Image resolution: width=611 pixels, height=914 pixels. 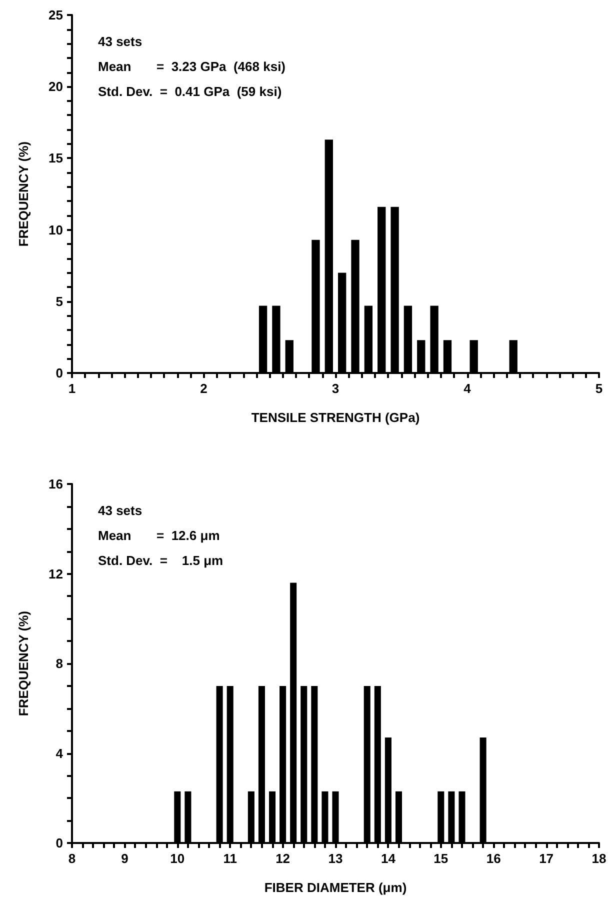 I want to click on y-tick-label: 12, so click(x=55, y=574).